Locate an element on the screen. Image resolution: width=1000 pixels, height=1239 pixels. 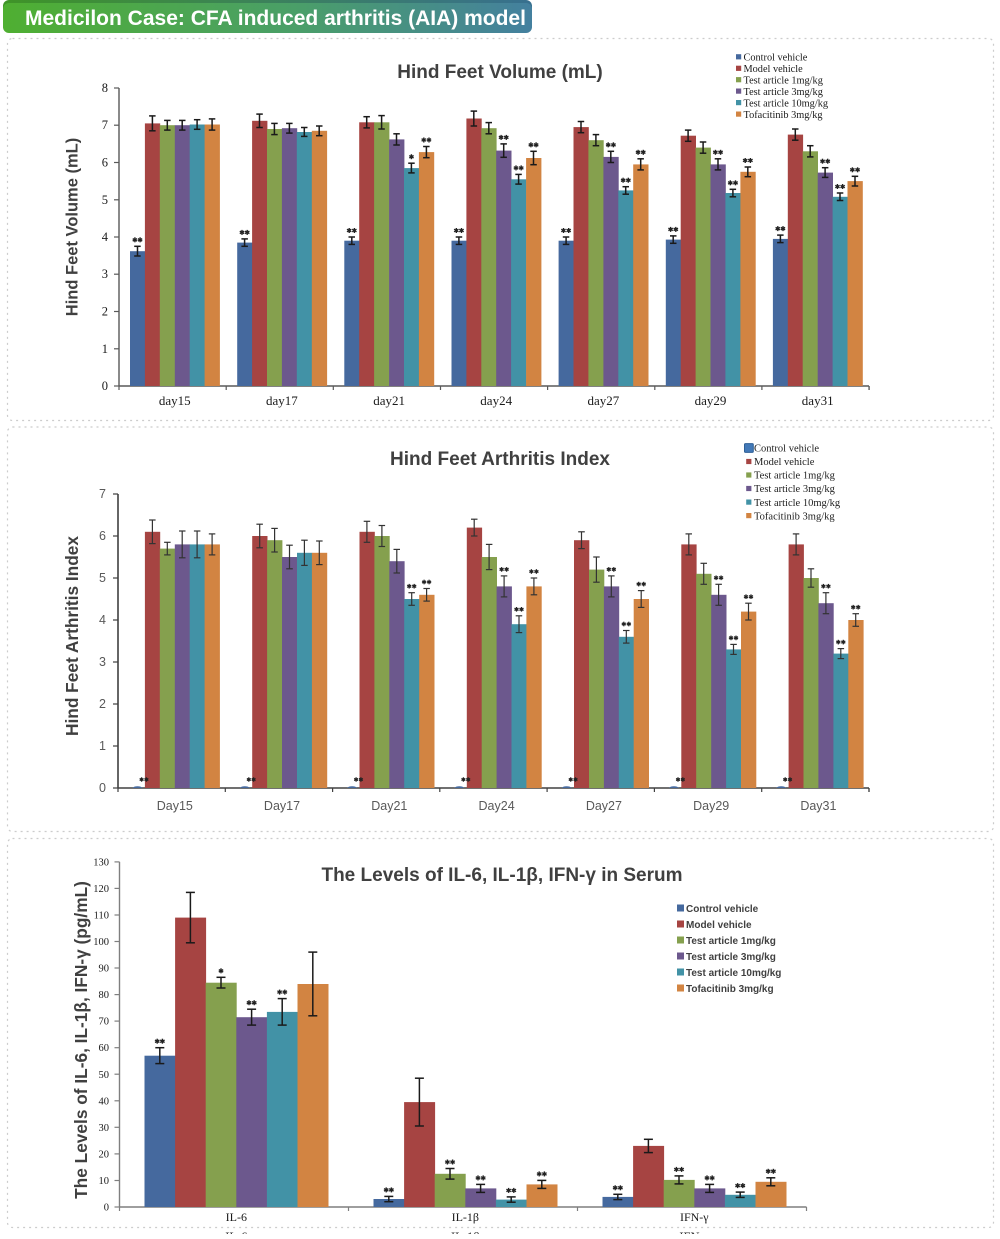
svg-text: 8 is located at coordinates (105, 88).